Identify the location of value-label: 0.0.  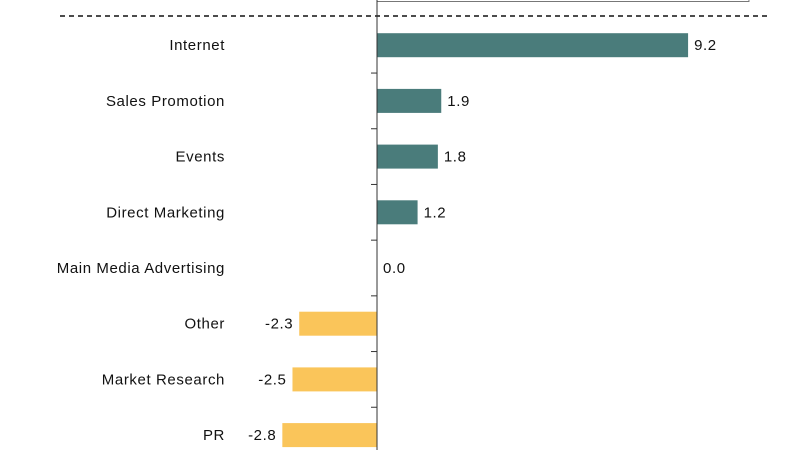
(394, 268).